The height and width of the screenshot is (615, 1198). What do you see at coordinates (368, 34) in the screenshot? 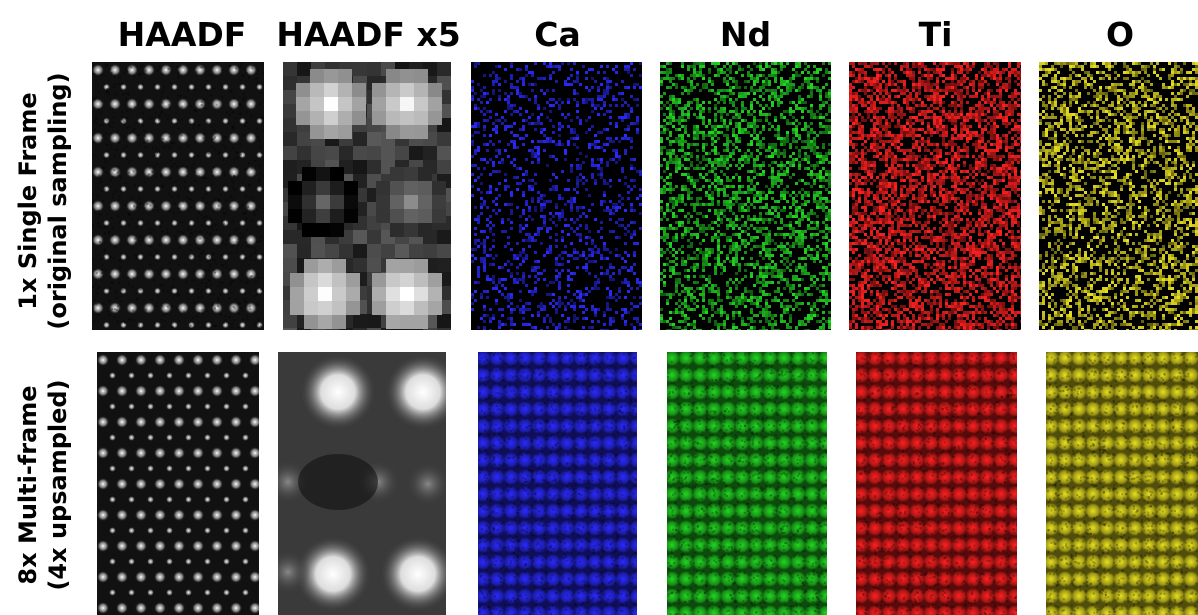
I see `column-title-haadf-x5: HAADF x5` at bounding box center [368, 34].